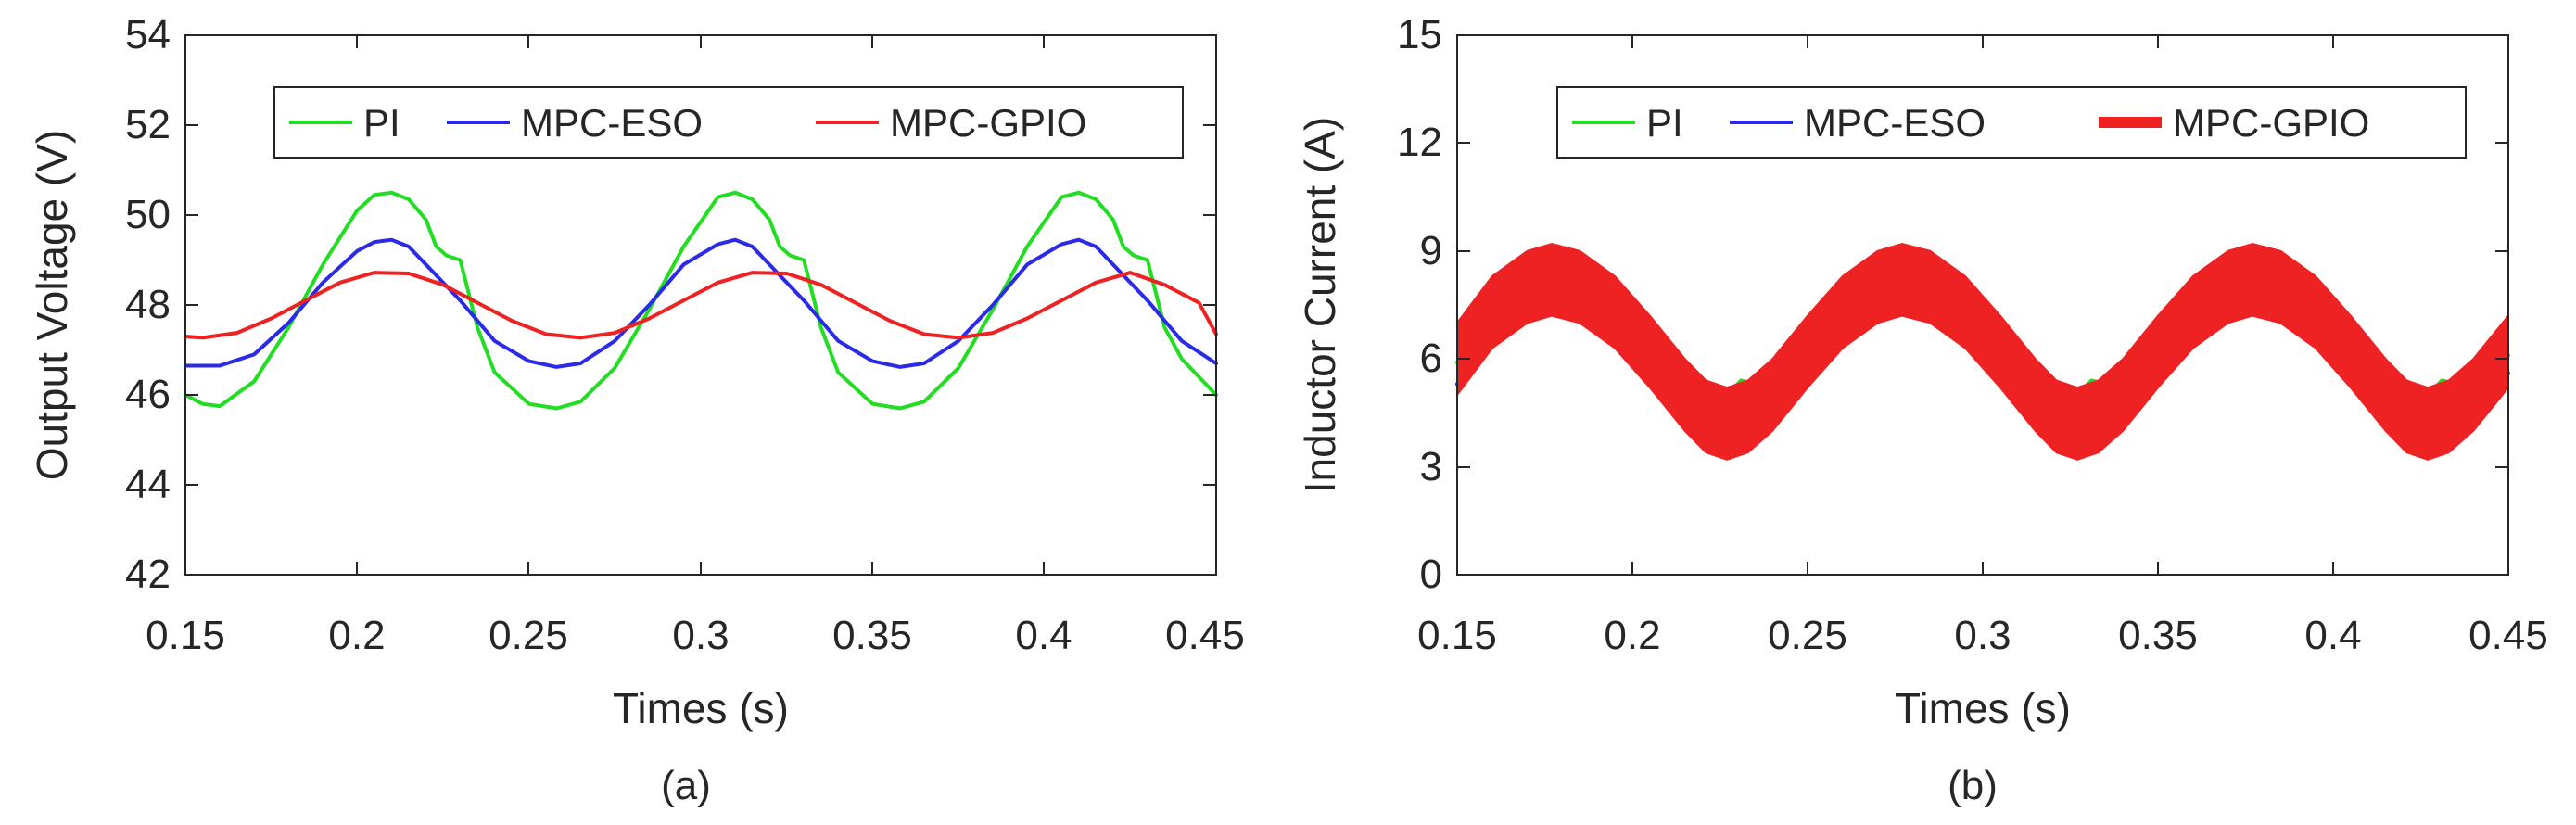 The image size is (2576, 825). What do you see at coordinates (1419, 34) in the screenshot?
I see `y-tick-label: 15` at bounding box center [1419, 34].